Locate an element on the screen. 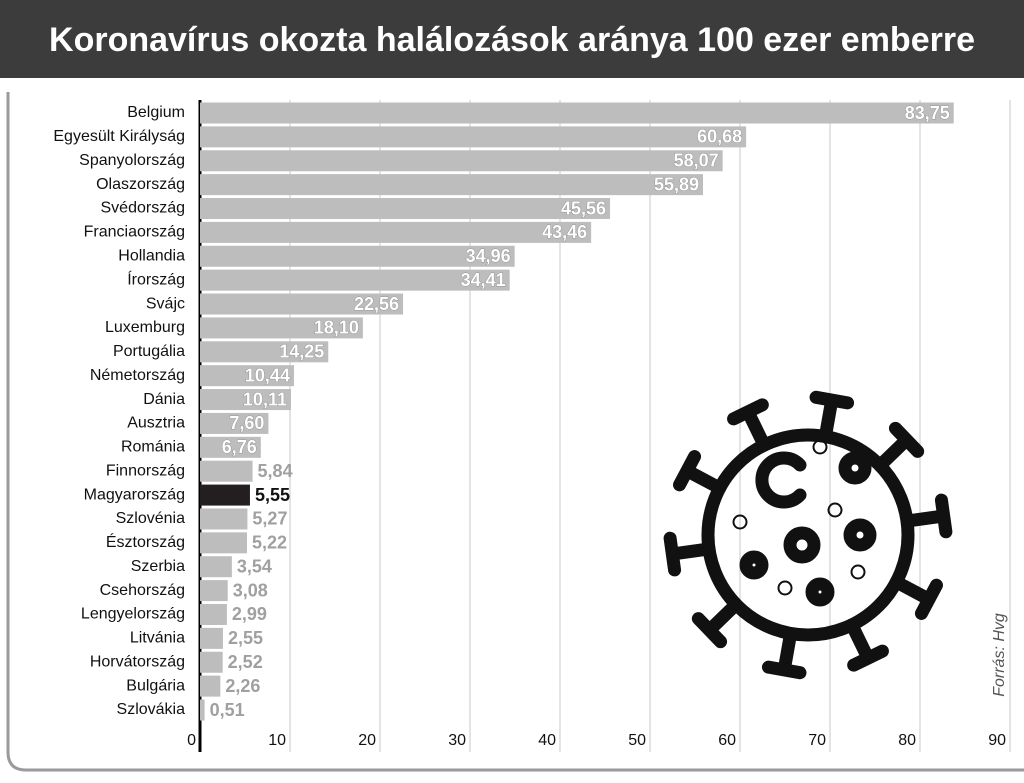 This screenshot has height=783, width=1024. category-label: Dánia is located at coordinates (164, 399).